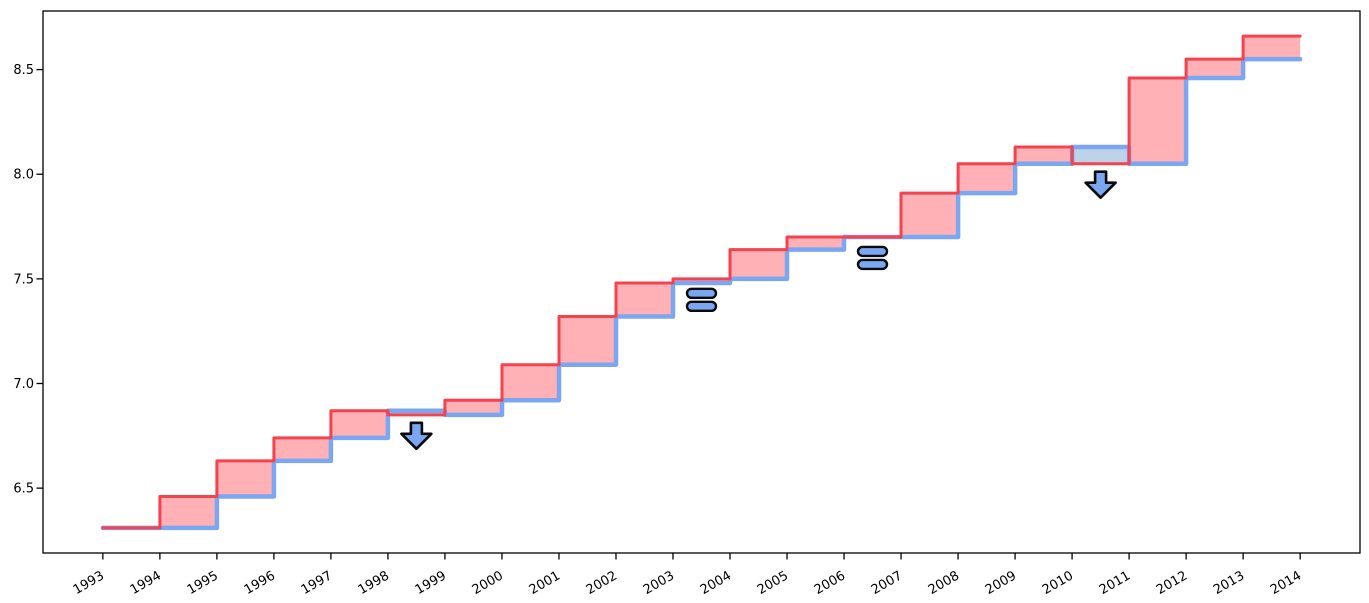 The width and height of the screenshot is (1369, 603). I want to click on y-tick-label: 8.0, so click(23, 175).